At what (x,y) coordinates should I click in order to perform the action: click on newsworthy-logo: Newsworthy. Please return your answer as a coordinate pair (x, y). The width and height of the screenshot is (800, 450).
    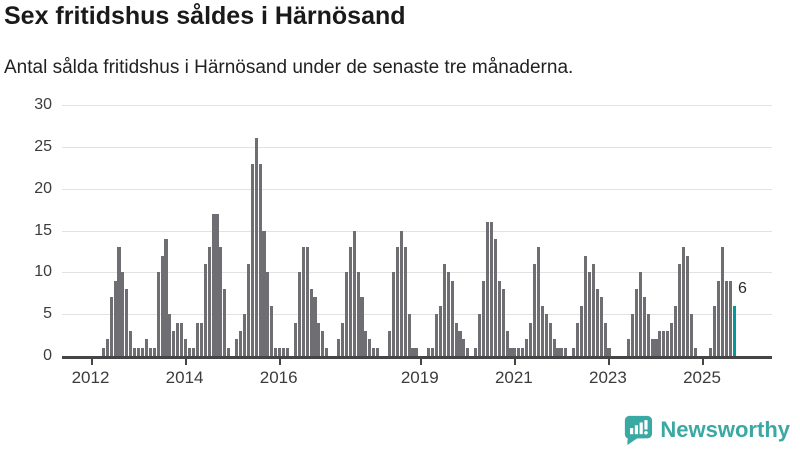
    Looking at the image, I should click on (706, 429).